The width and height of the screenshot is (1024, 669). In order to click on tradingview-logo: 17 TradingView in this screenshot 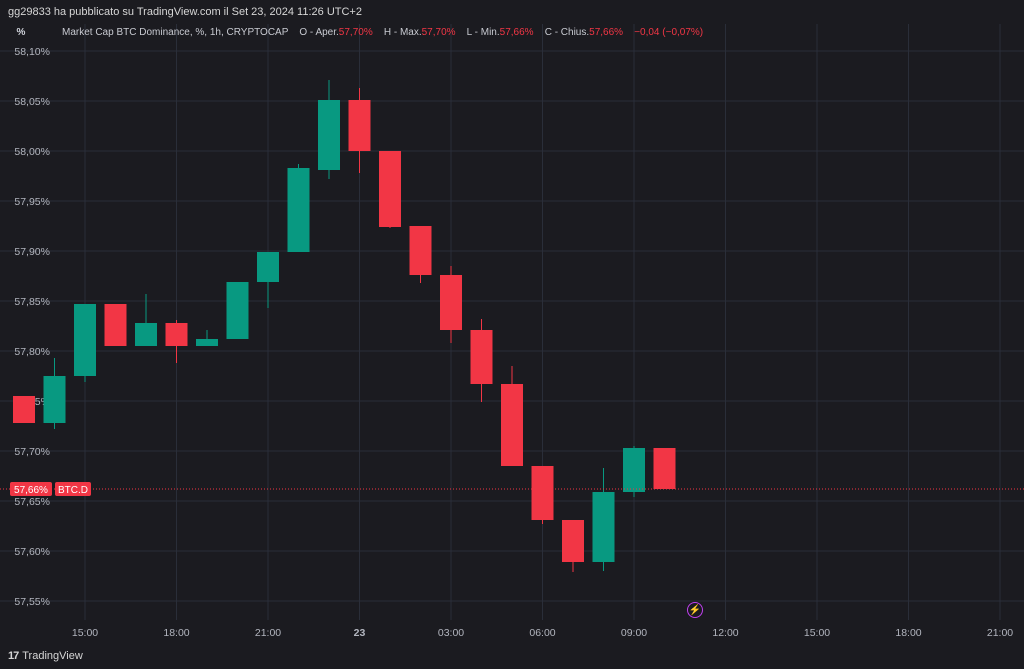, I will do `click(45, 656)`.